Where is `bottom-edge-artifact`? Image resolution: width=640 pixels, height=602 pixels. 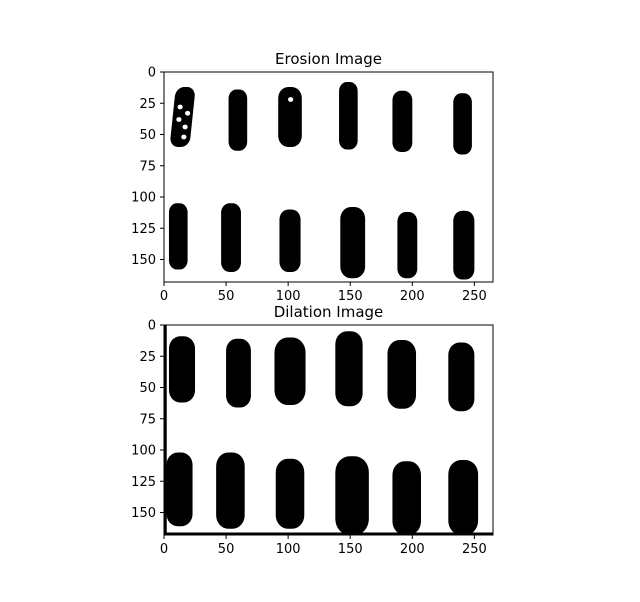 bottom-edge-artifact is located at coordinates (328, 533).